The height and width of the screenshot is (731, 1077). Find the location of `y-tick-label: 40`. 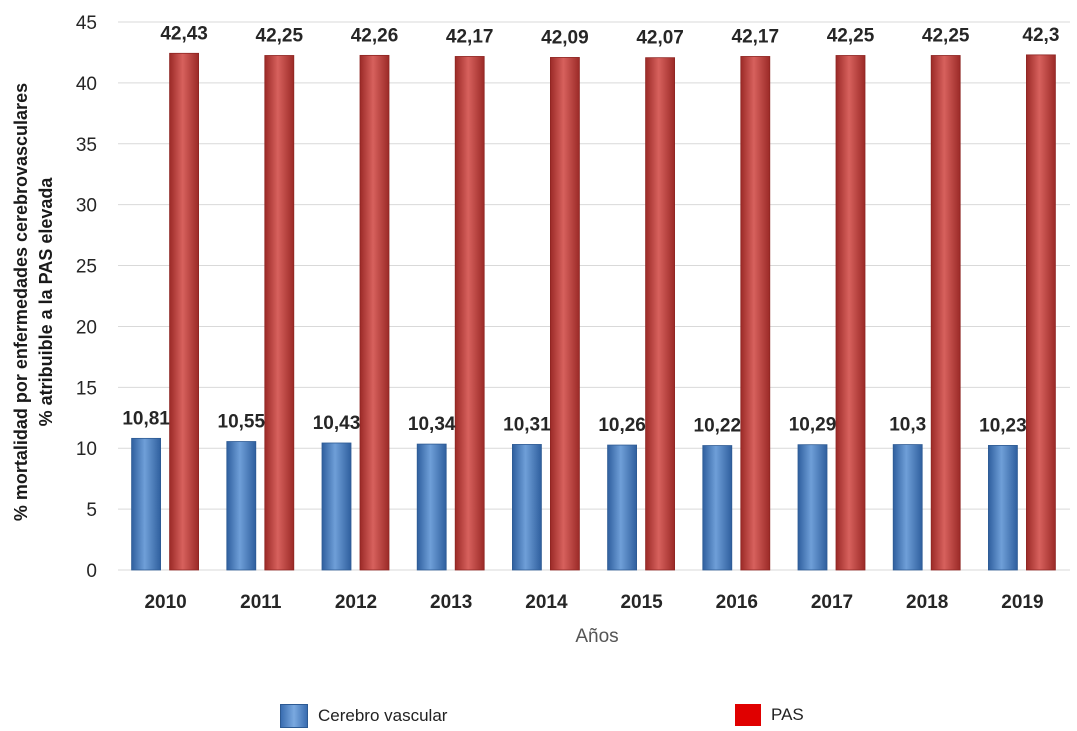

y-tick-label: 40 is located at coordinates (86, 84).